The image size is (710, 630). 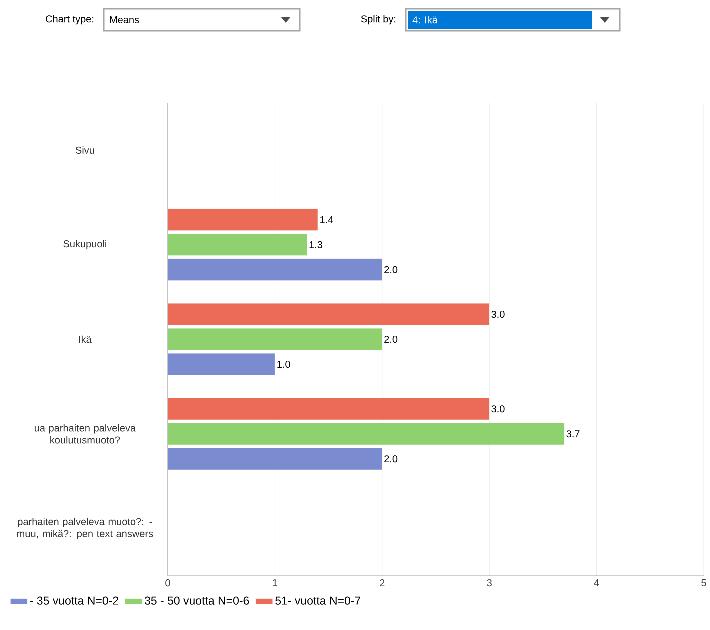 What do you see at coordinates (85, 434) in the screenshot?
I see `y-tick-label: ua parhaiten palveleva koulutusmuoto?` at bounding box center [85, 434].